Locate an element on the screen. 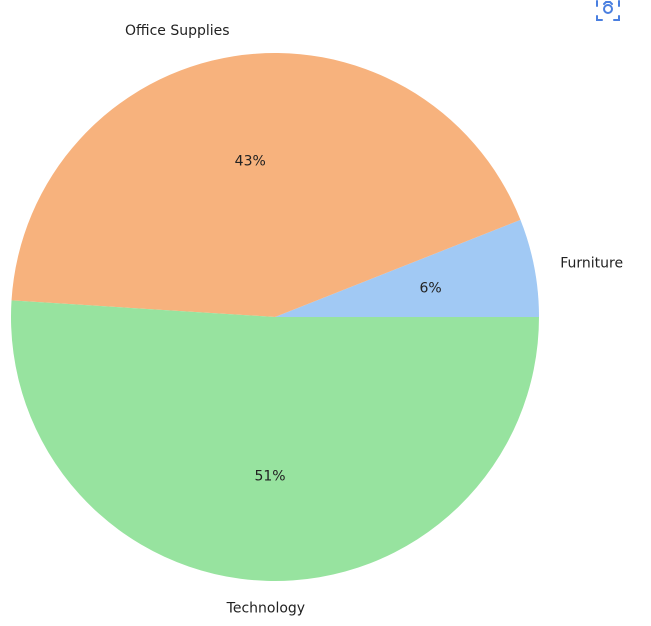  pie-slice-furniture is located at coordinates (407, 268).